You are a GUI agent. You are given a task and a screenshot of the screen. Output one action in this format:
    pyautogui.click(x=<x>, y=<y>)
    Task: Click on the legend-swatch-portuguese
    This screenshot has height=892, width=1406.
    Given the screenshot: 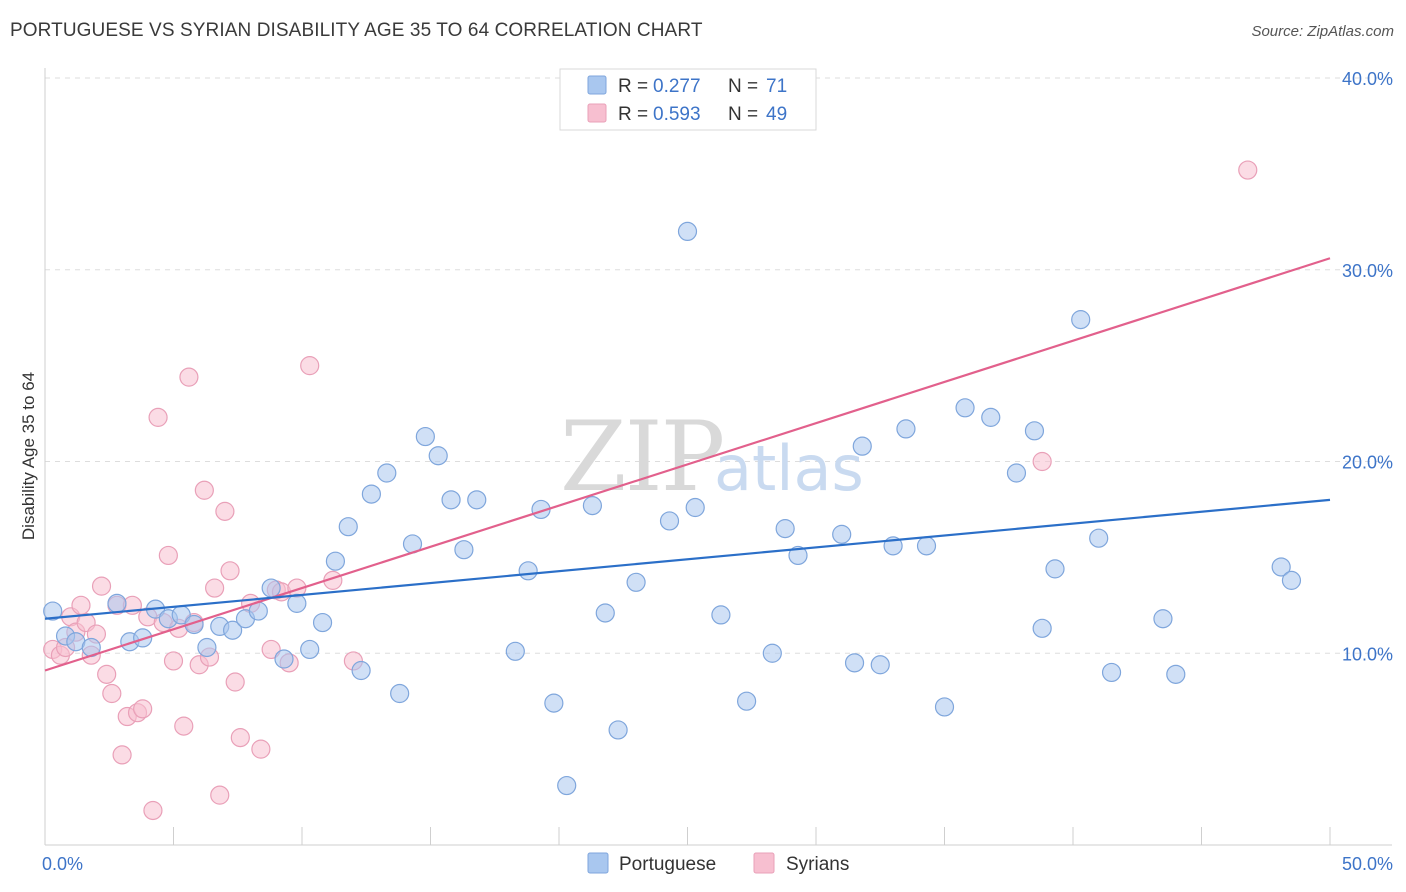 What is the action you would take?
    pyautogui.click(x=597, y=85)
    